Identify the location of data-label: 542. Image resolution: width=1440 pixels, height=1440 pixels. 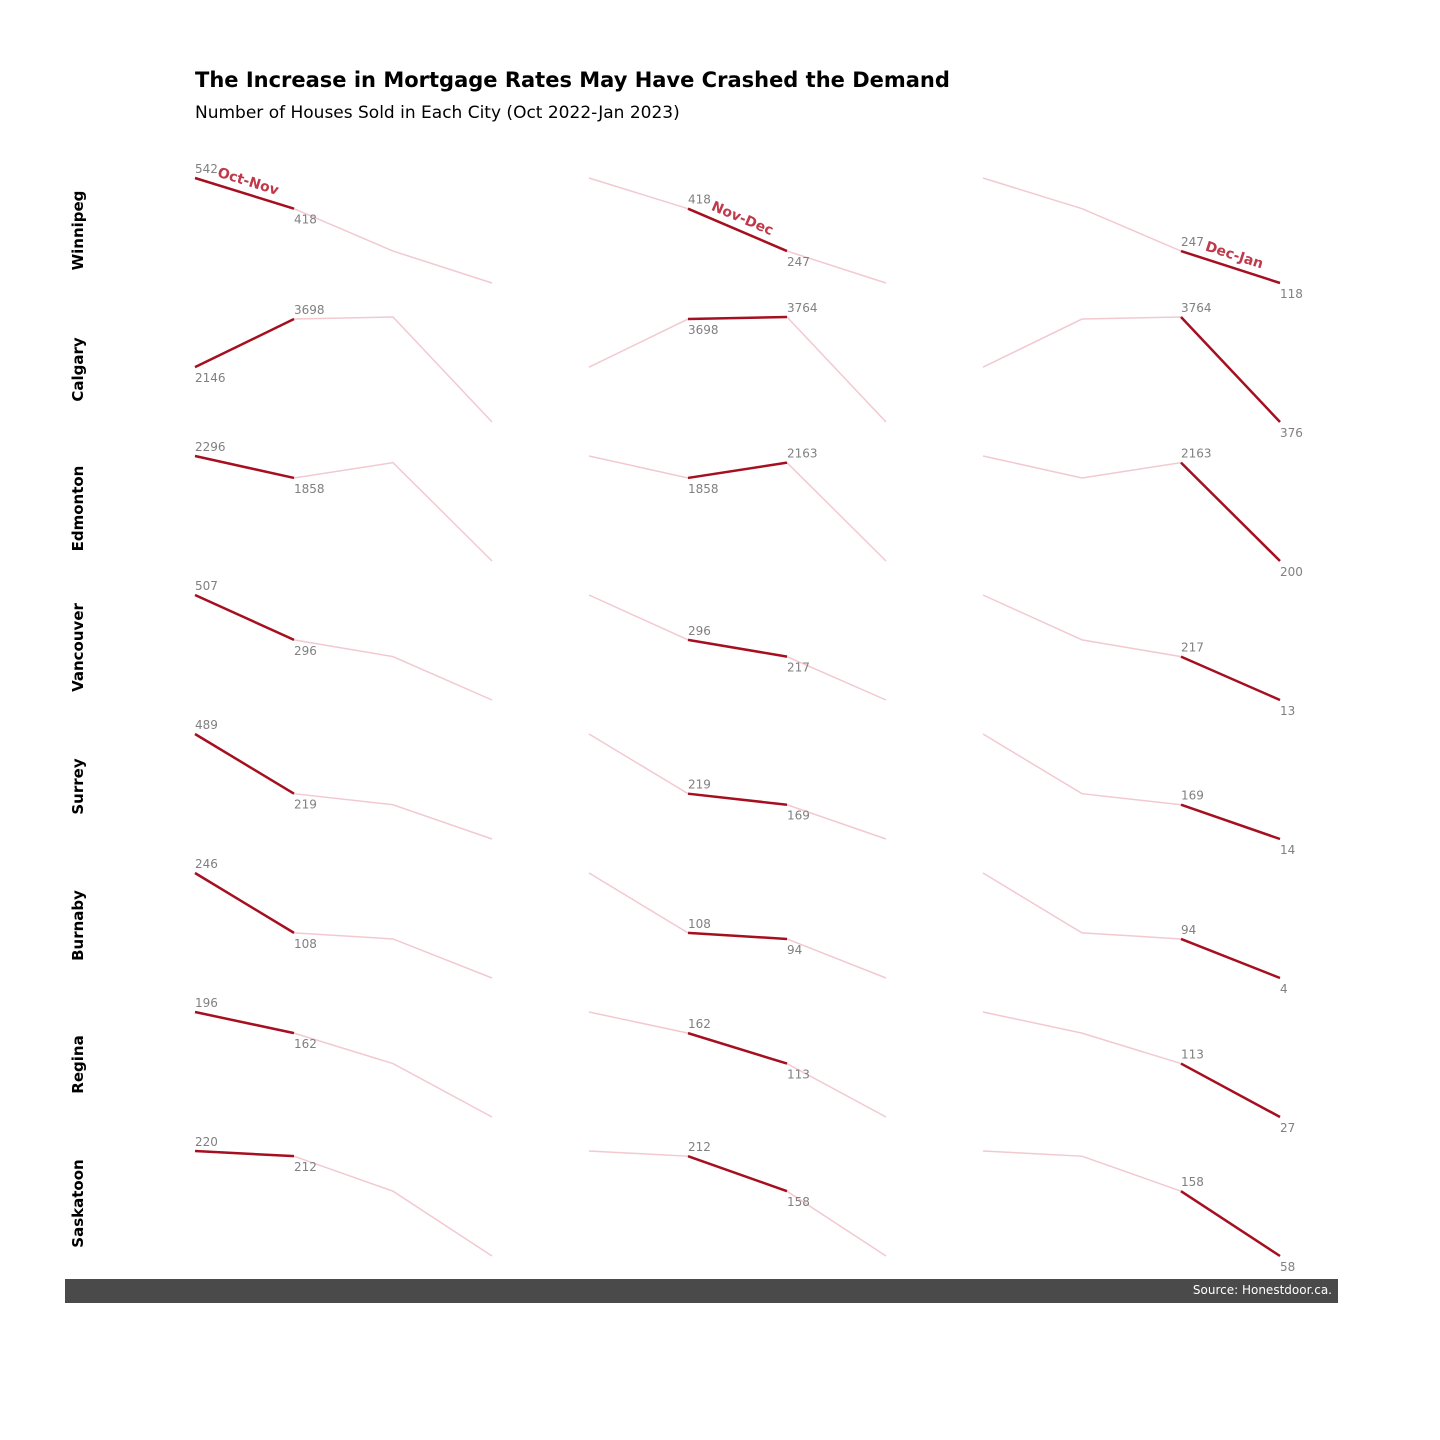
(206, 169).